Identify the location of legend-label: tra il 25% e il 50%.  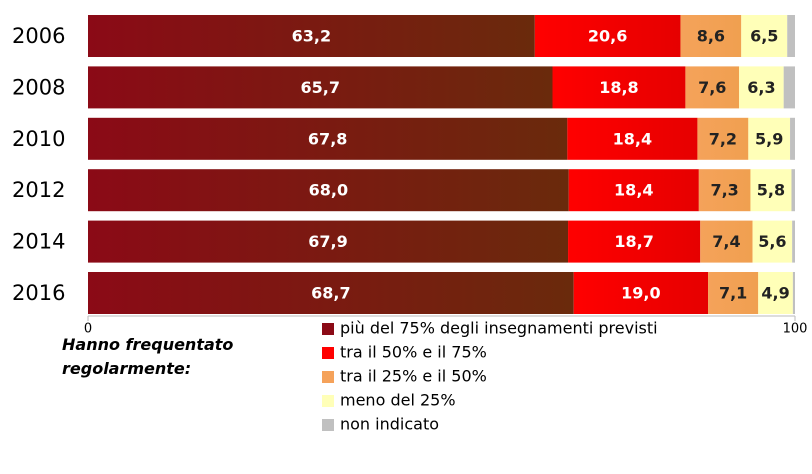
(413, 376).